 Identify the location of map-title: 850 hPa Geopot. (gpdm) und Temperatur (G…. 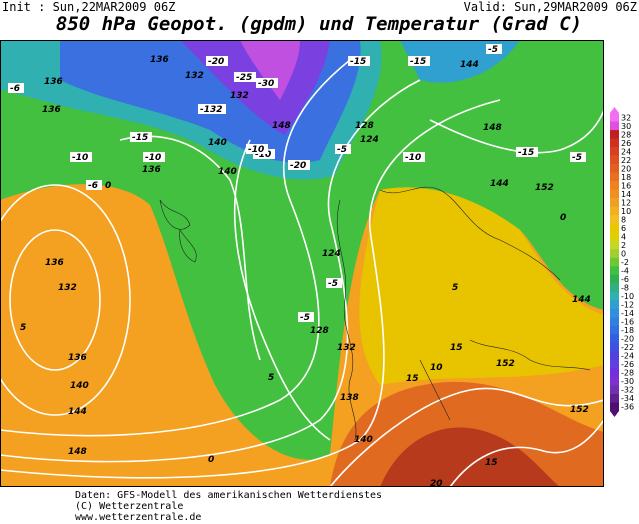
(319, 24).